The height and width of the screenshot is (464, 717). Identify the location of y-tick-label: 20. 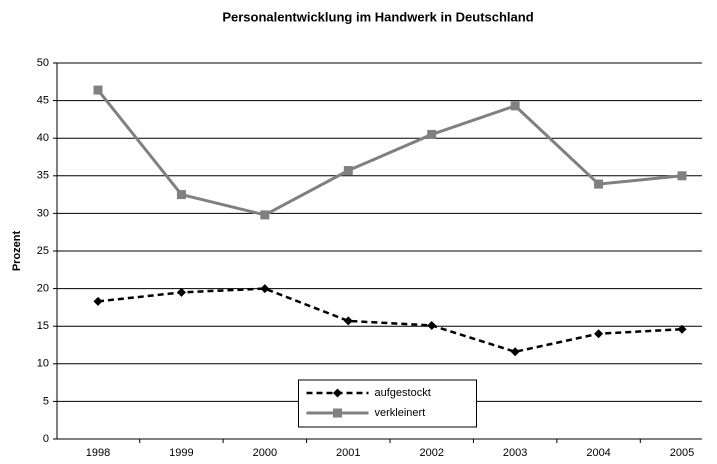
(43, 289).